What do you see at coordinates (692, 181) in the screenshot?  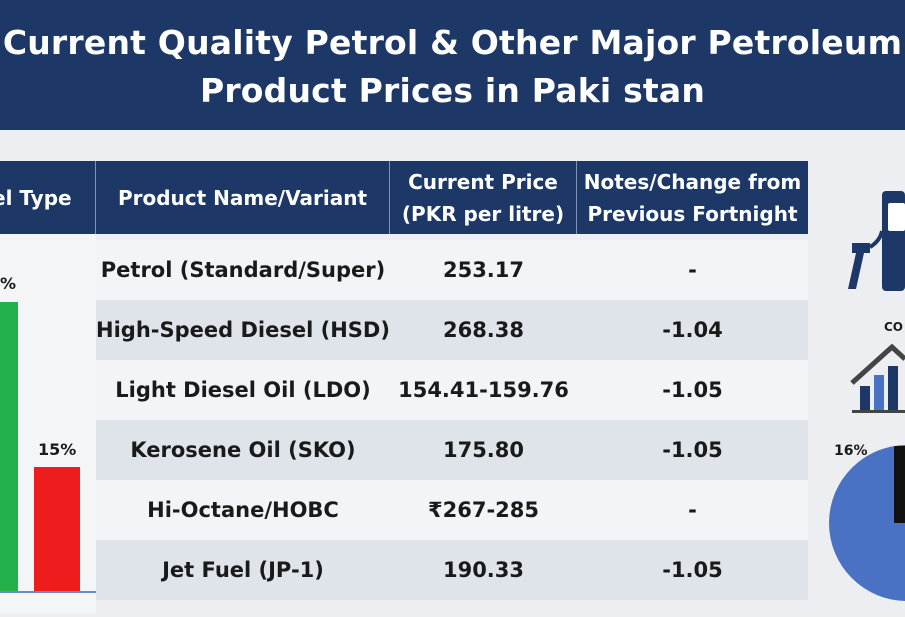 I see `header-notes-line-1: Notes/Change from` at bounding box center [692, 181].